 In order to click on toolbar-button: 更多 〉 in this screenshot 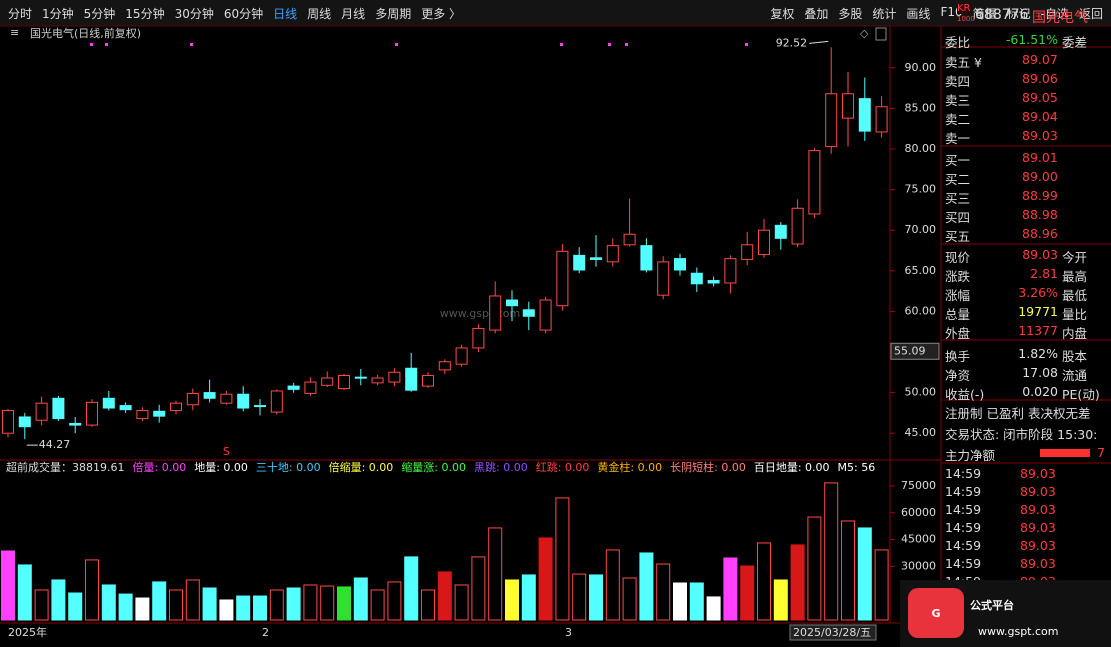, I will do `click(441, 14)`.